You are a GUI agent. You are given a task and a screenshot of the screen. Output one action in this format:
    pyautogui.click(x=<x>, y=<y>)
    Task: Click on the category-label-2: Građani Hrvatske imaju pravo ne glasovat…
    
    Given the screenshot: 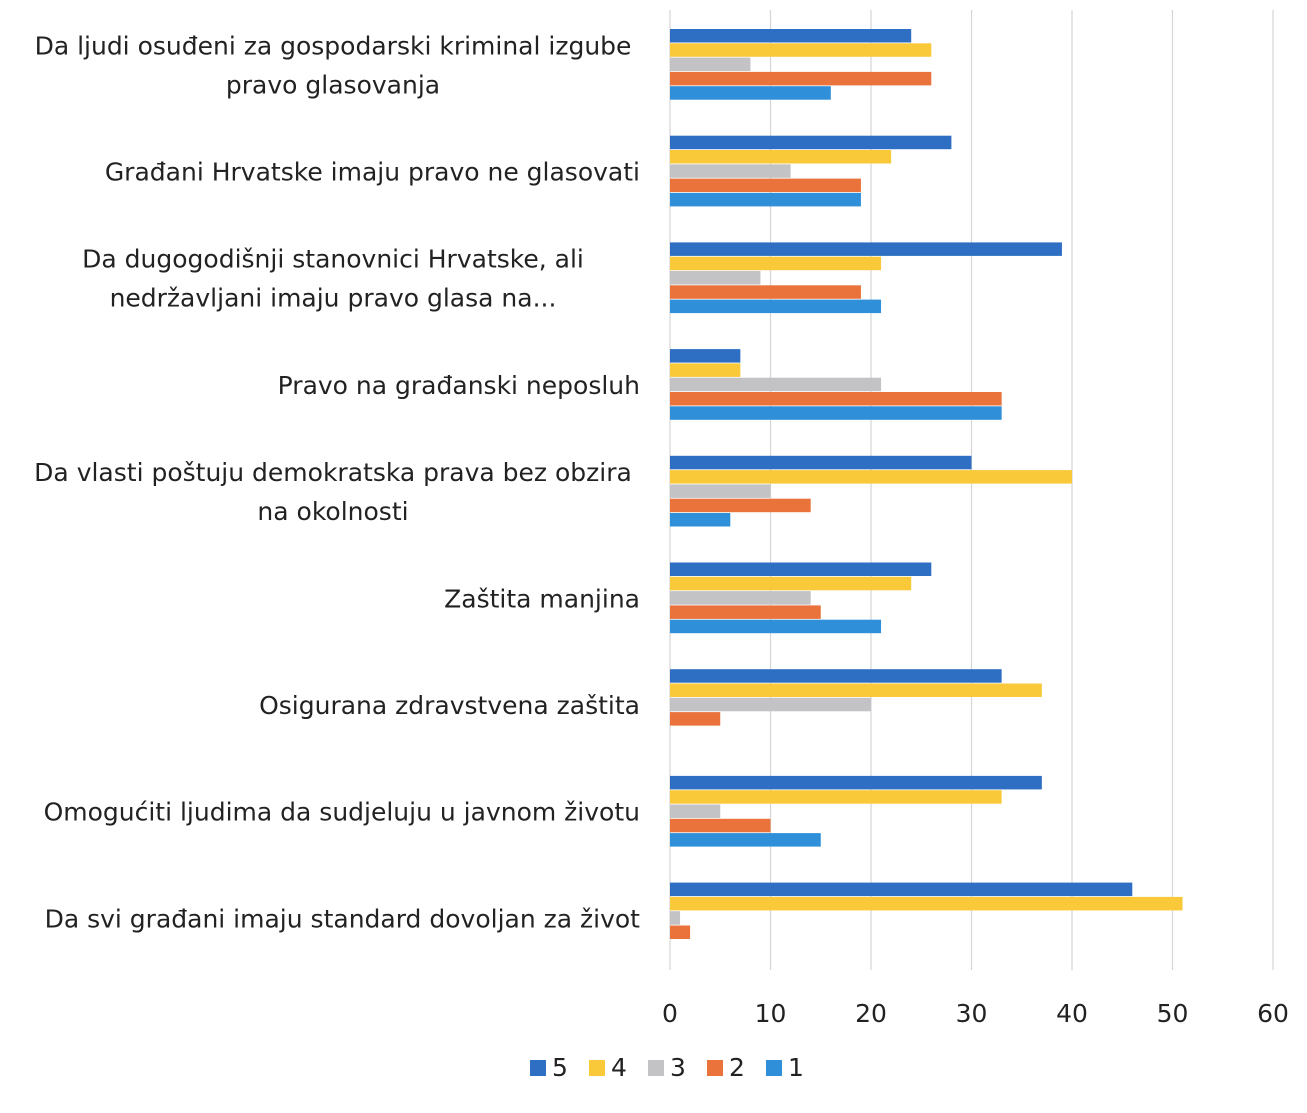 What is the action you would take?
    pyautogui.click(x=372, y=171)
    